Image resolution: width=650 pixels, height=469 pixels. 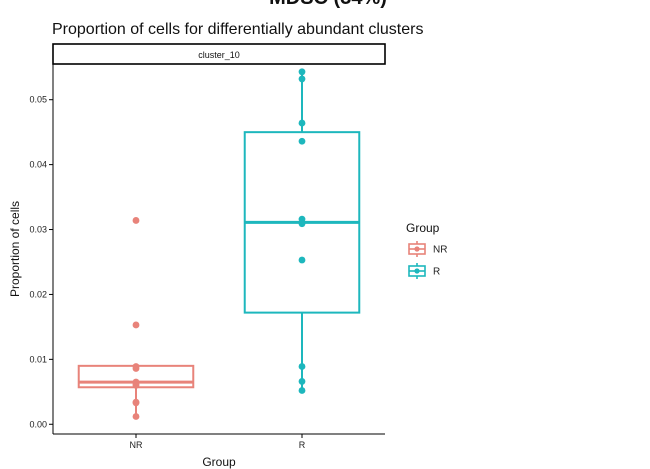 I want to click on facet-label: cluster_10, so click(x=219, y=55).